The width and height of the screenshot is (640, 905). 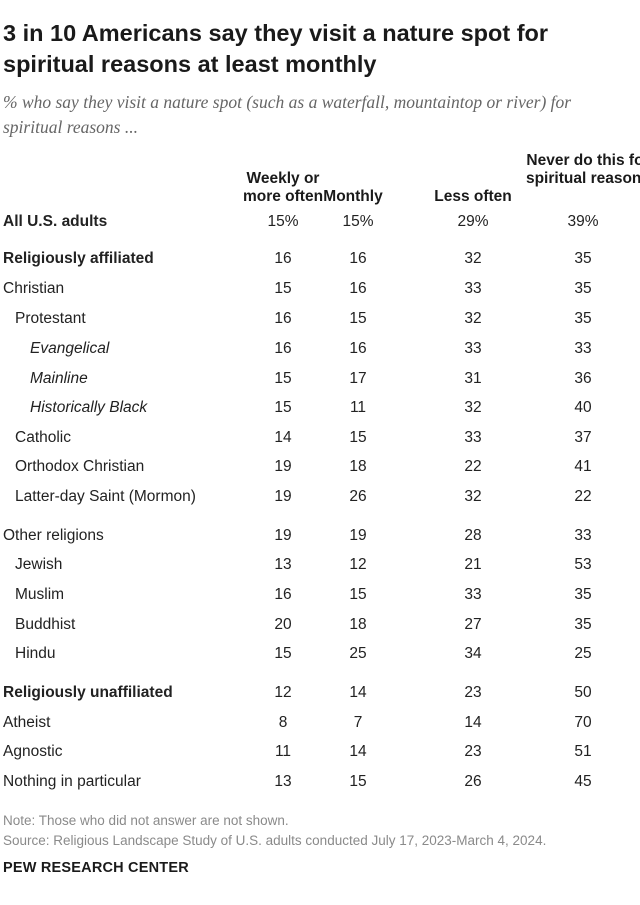 What do you see at coordinates (283, 692) in the screenshot?
I see `cell-weekly: 12` at bounding box center [283, 692].